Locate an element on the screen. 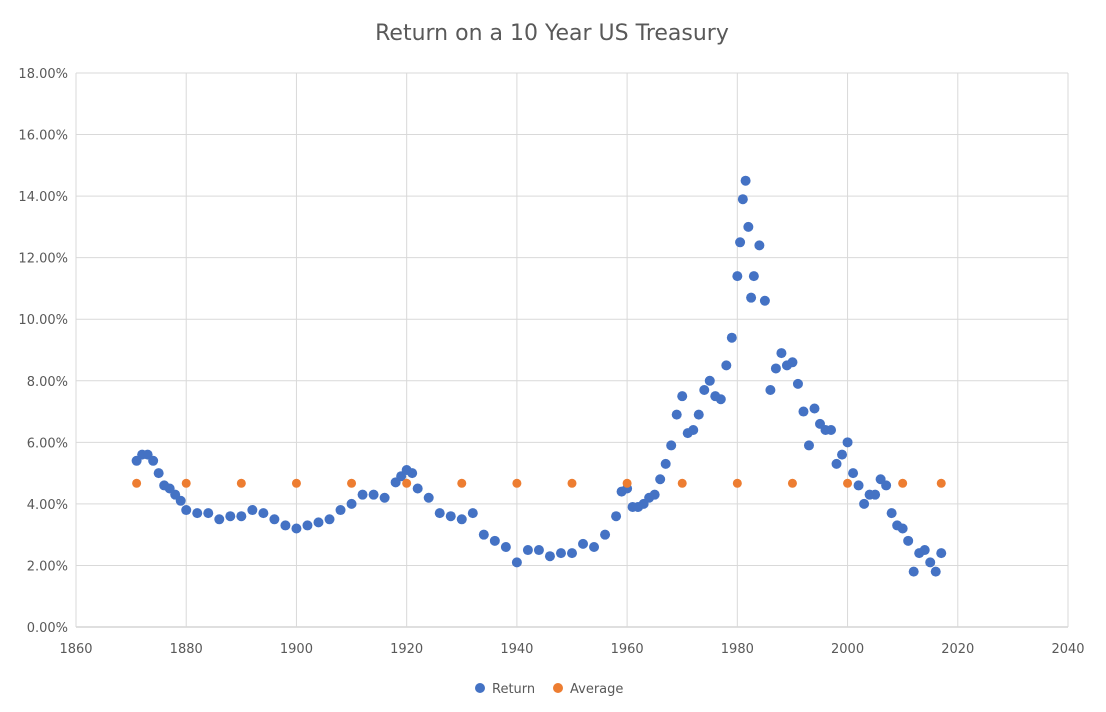 Image resolution: width=1106 pixels, height=712 pixels. x-axis-tick-labels: 1860 1880 1900 1920 1940 1960 1980 2000 2020 2040 is located at coordinates (571, 649).